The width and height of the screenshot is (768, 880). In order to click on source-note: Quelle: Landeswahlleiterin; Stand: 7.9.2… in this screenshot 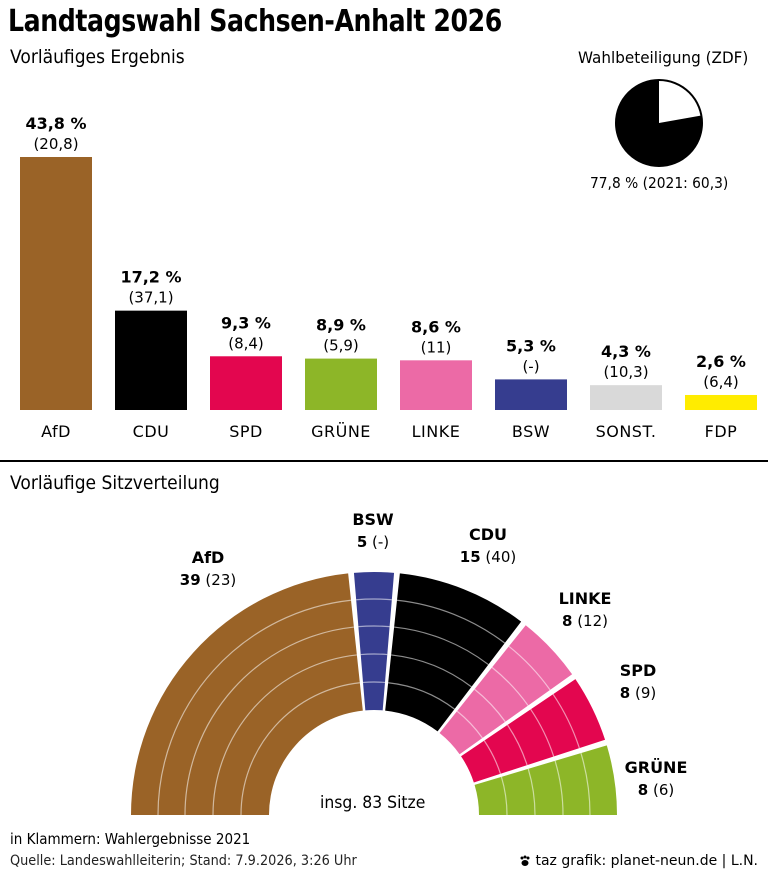, I will do `click(183, 861)`.